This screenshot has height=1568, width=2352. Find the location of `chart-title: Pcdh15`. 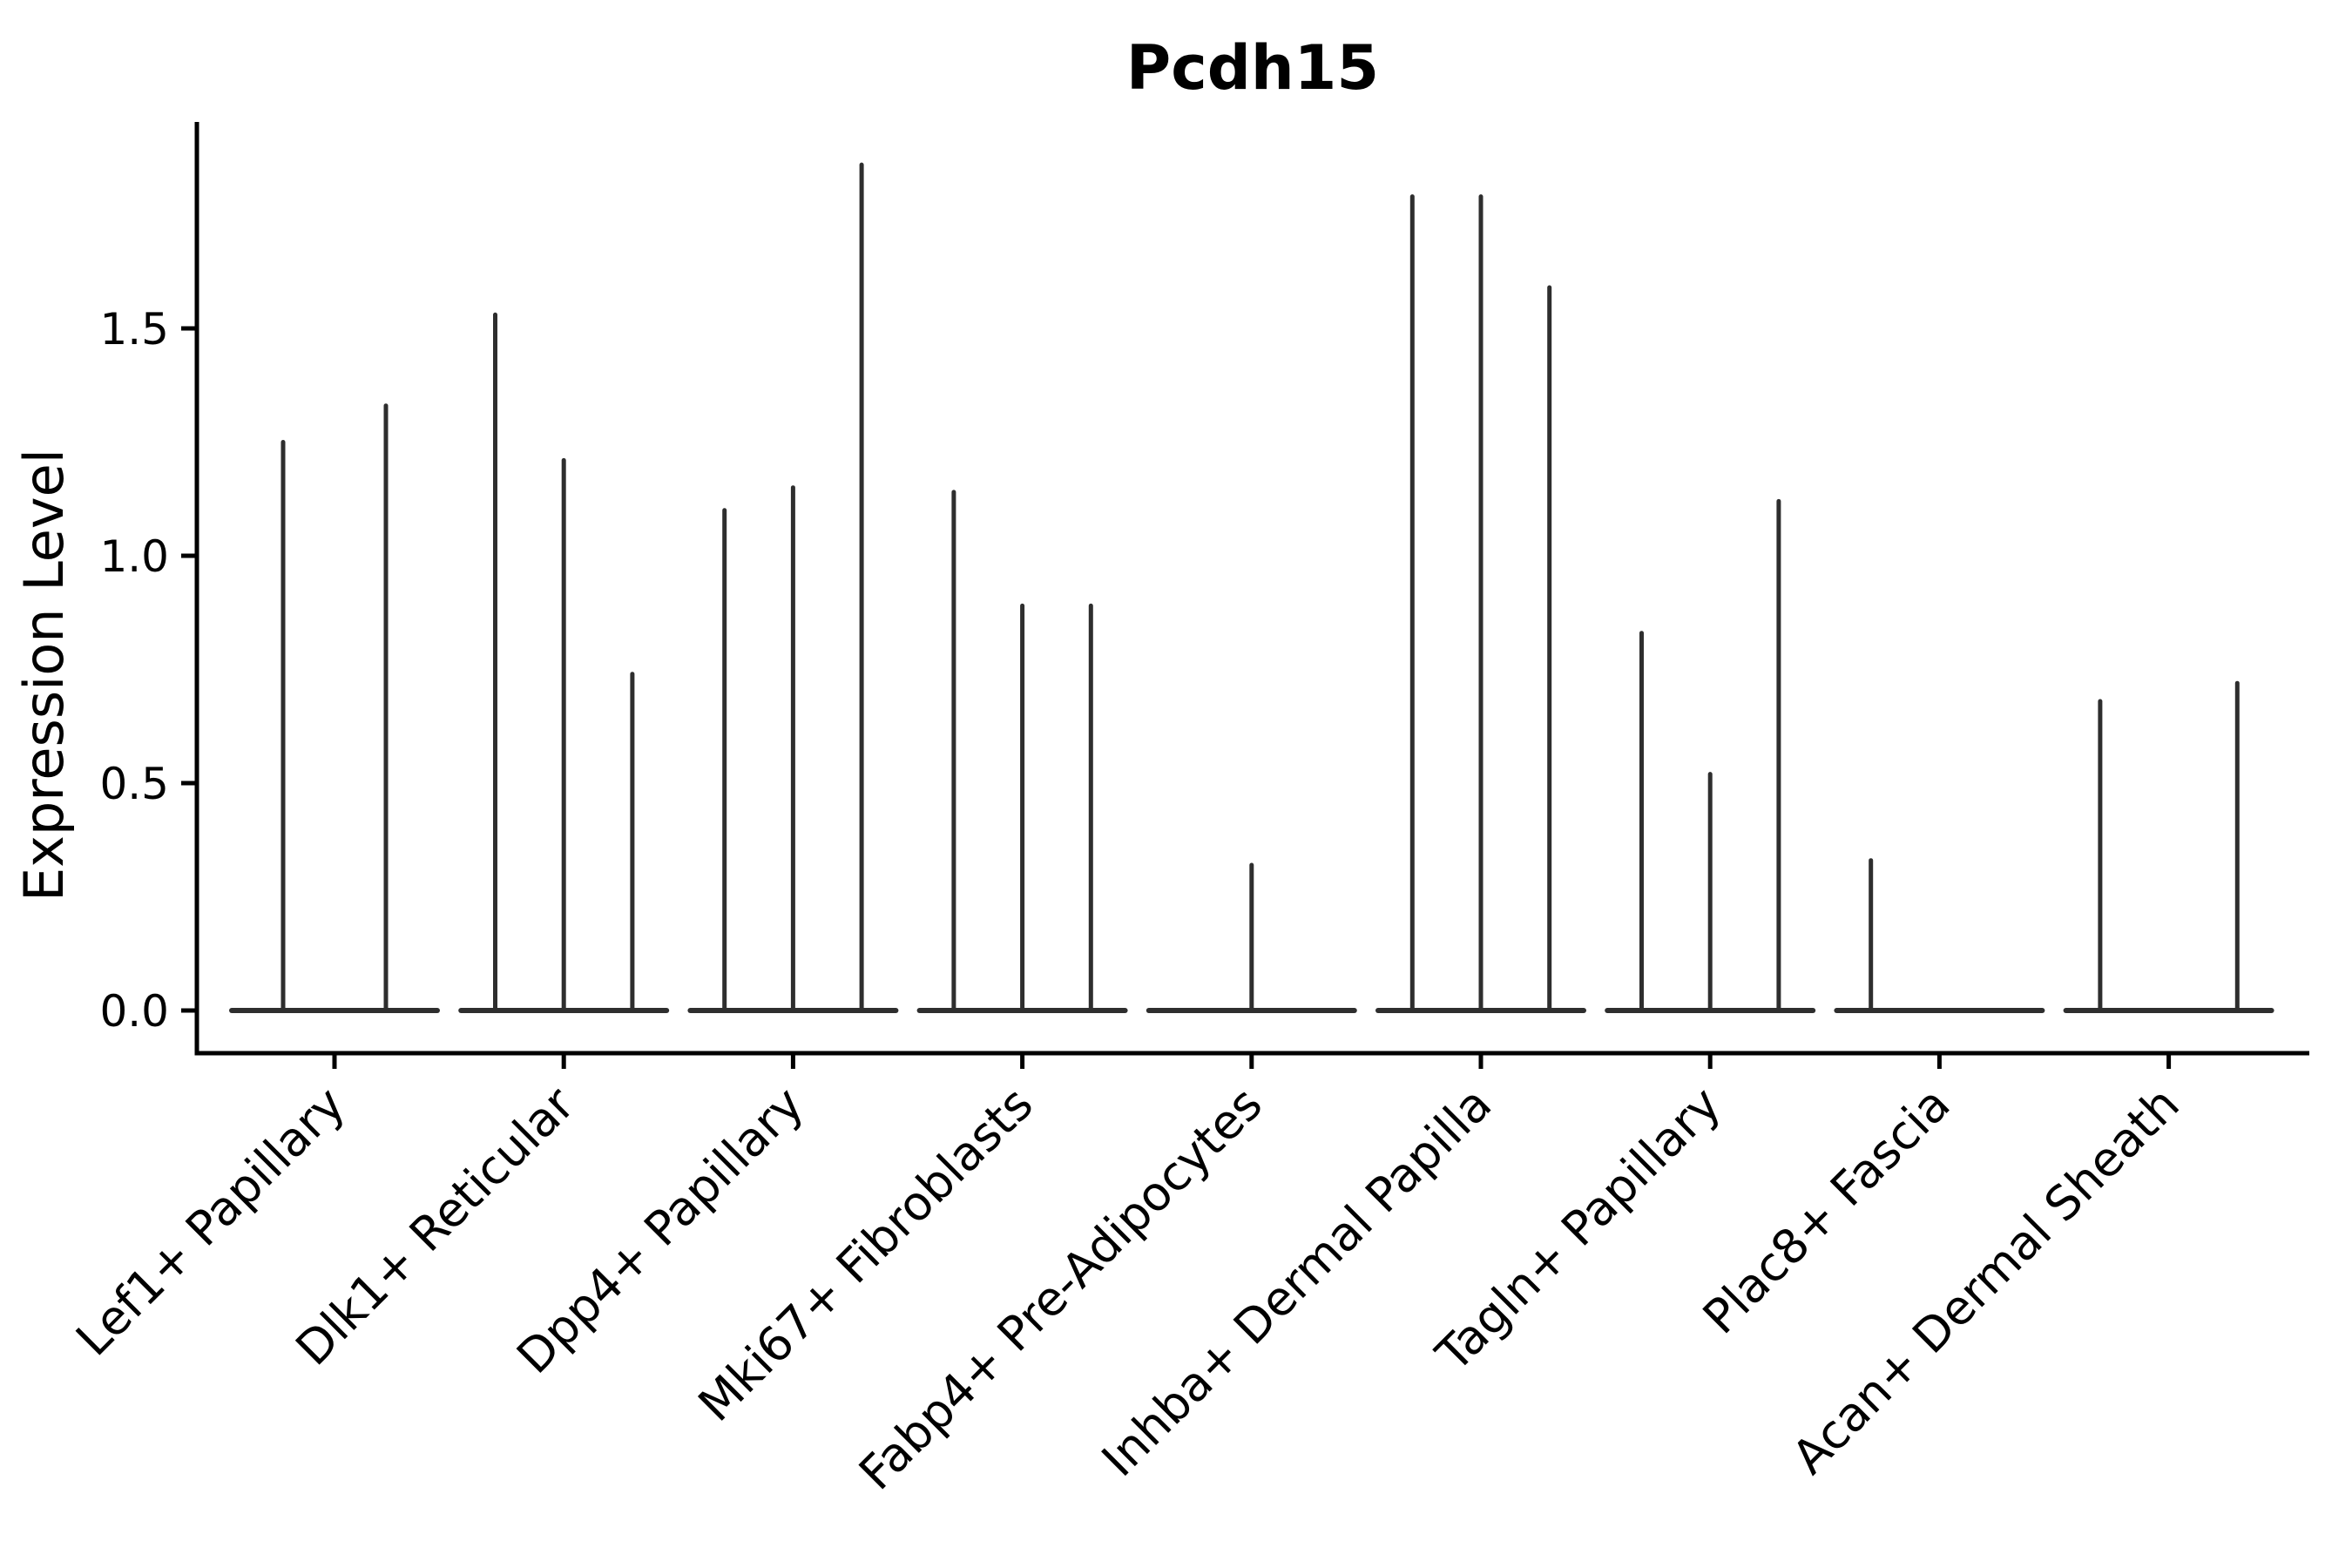

chart-title: Pcdh15 is located at coordinates (1252, 68).